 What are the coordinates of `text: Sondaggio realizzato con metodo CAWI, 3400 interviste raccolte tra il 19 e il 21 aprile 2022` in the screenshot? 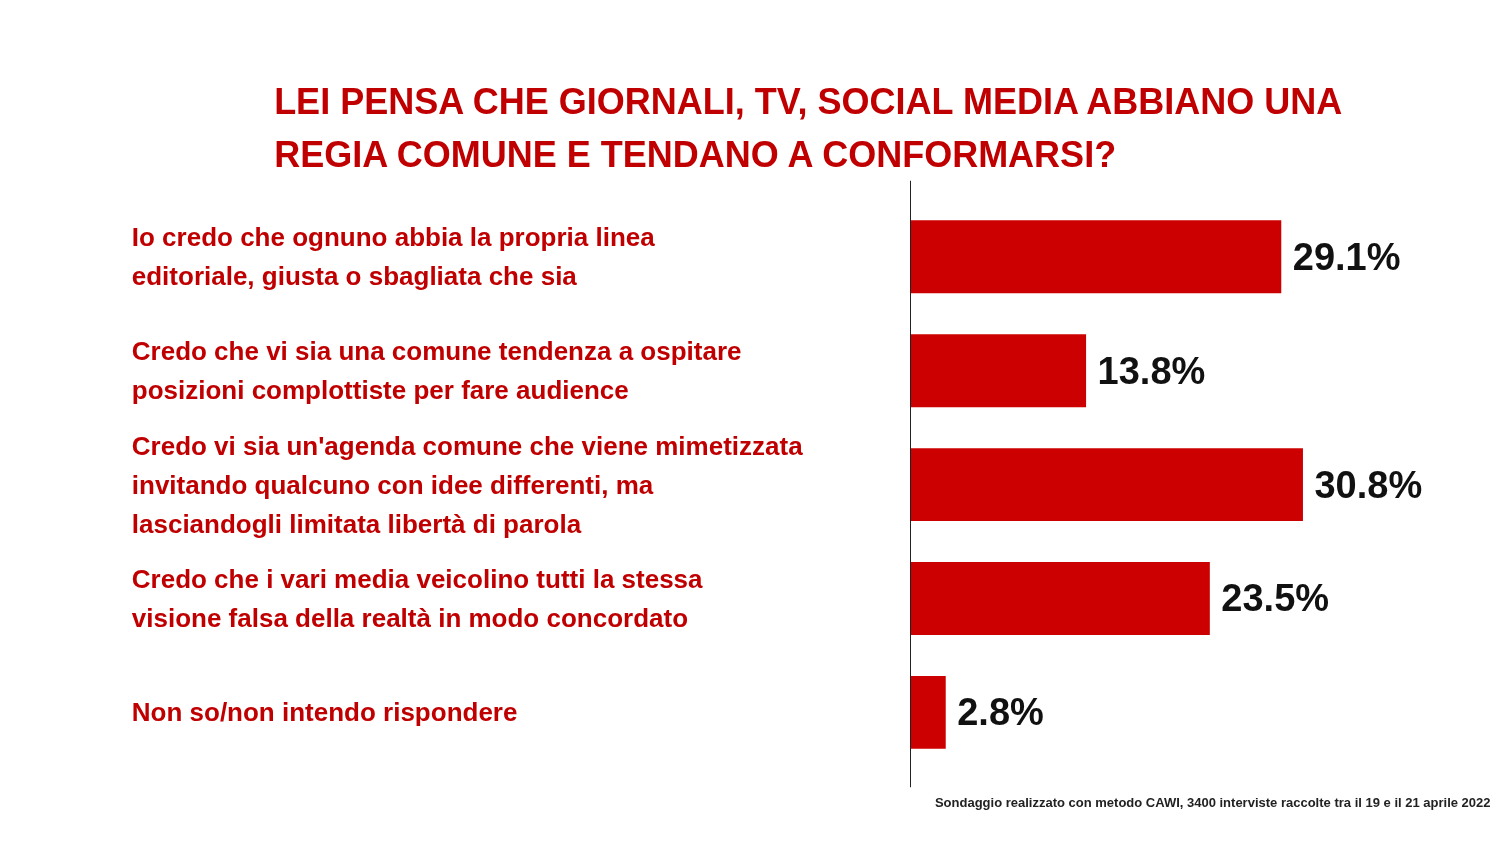 It's located at (1212, 802).